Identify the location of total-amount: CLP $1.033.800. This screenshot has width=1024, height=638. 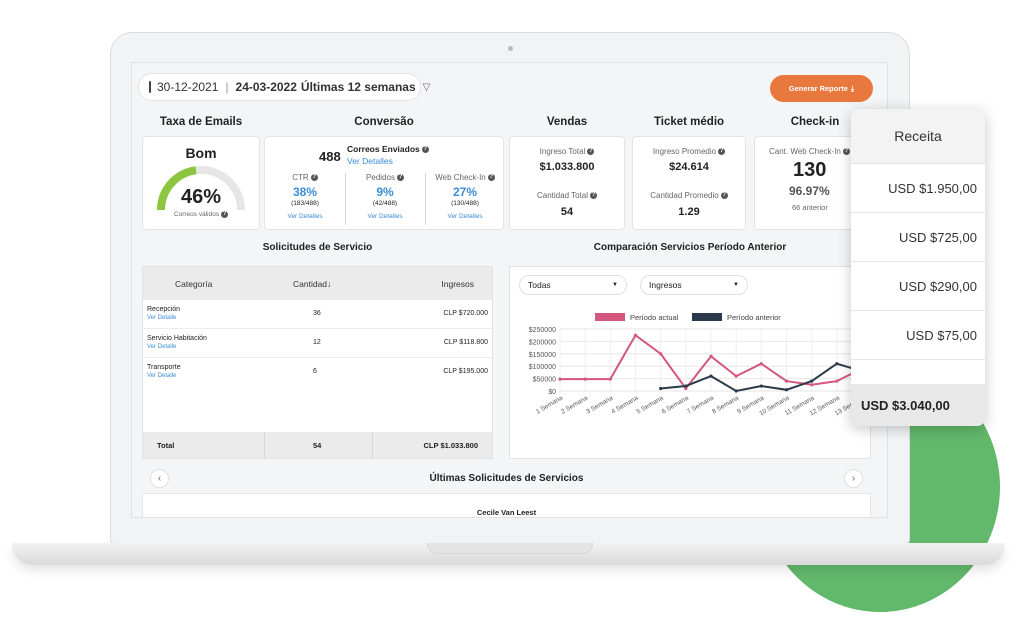
(451, 445).